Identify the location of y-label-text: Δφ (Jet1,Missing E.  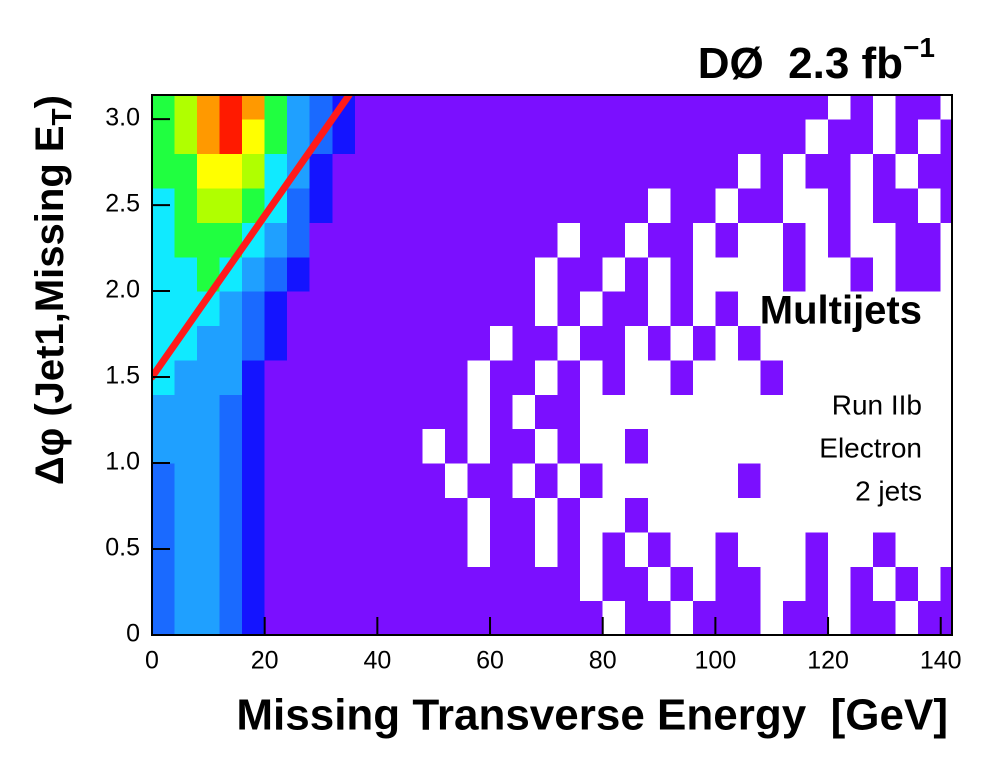
(50, 305).